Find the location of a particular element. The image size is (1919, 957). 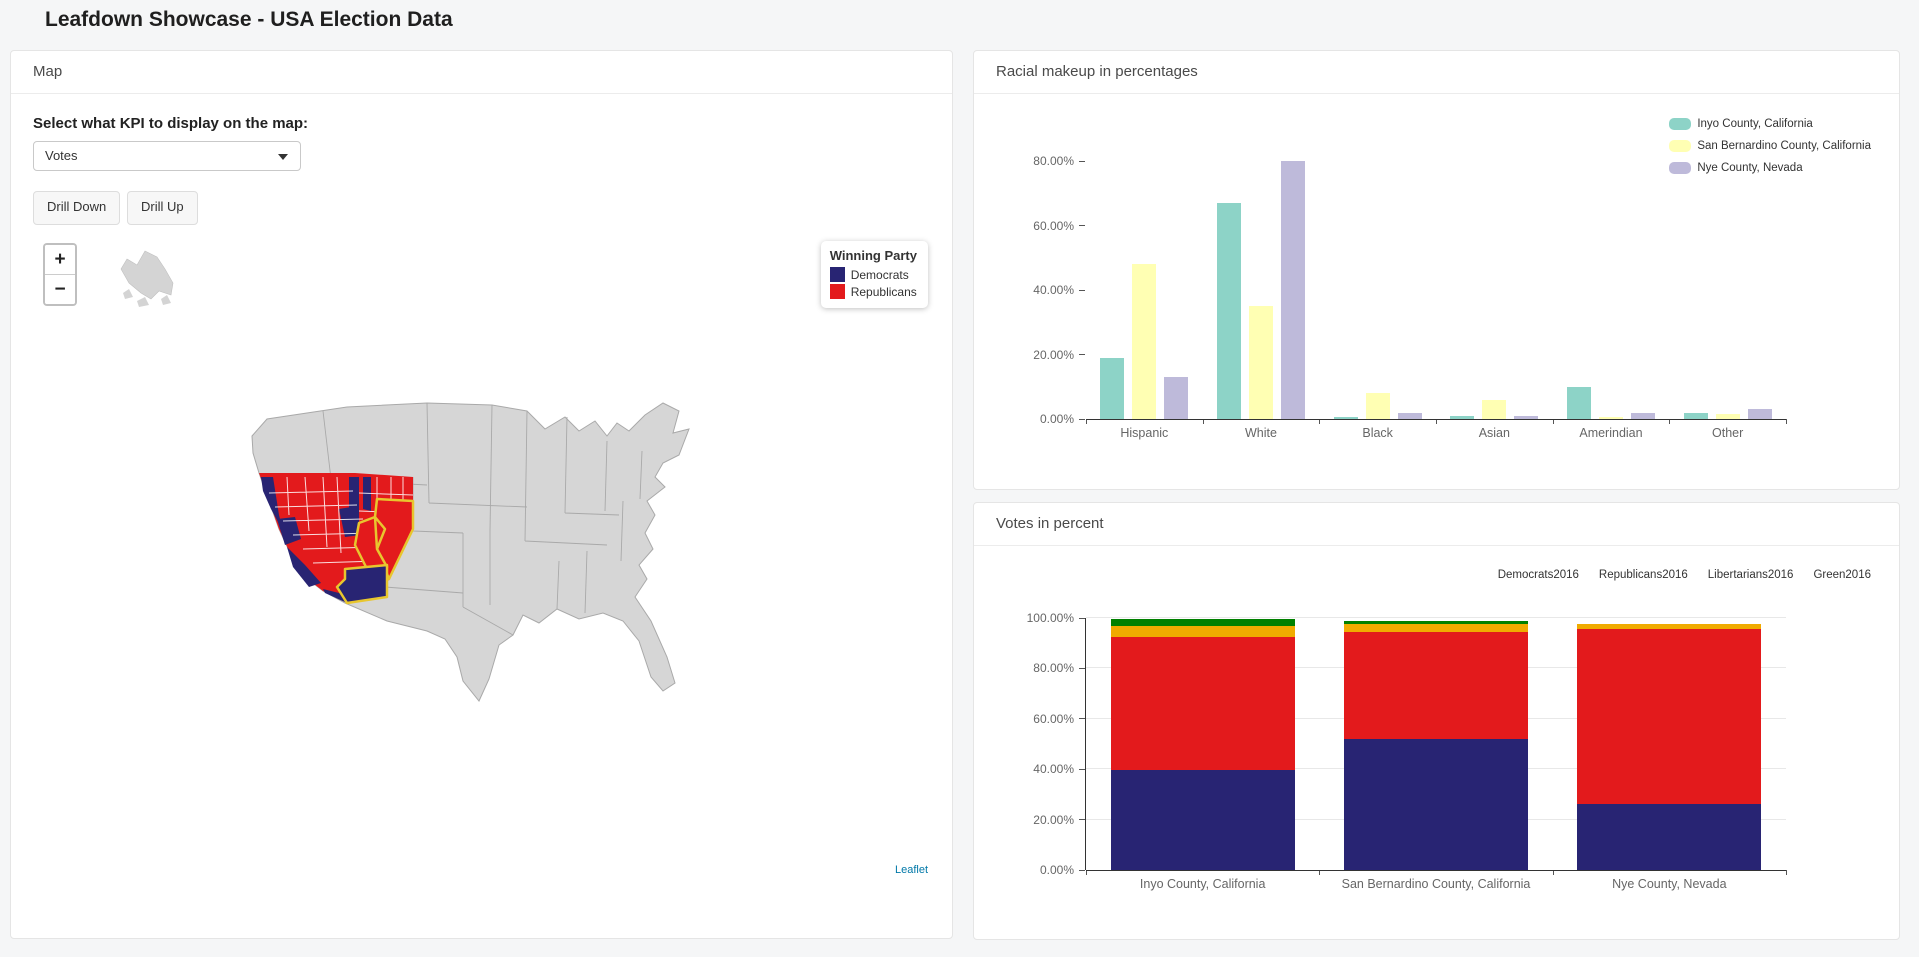

drill-down-button: Drill Down is located at coordinates (77, 208).